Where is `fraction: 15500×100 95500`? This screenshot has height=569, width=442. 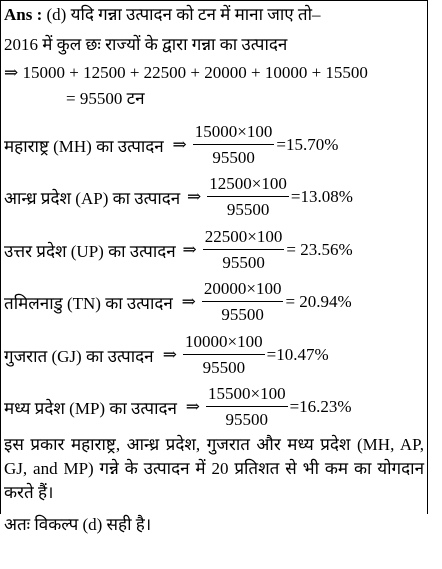 fraction: 15500×100 95500 is located at coordinates (247, 407).